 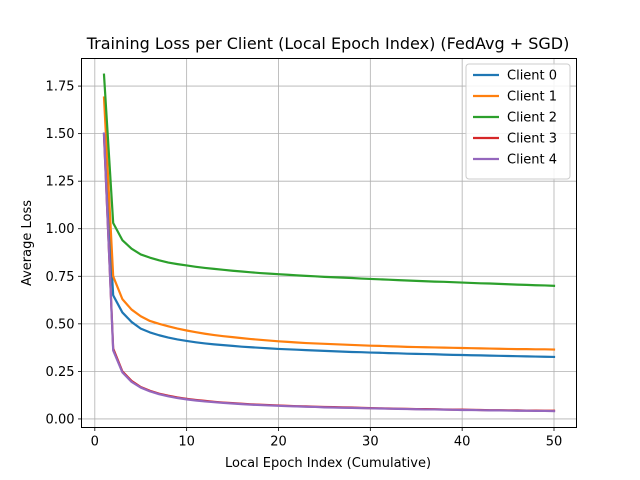 I want to click on legend: Client 0 Client 1 Client 2 Client 3 Client 4, so click(x=518, y=121).